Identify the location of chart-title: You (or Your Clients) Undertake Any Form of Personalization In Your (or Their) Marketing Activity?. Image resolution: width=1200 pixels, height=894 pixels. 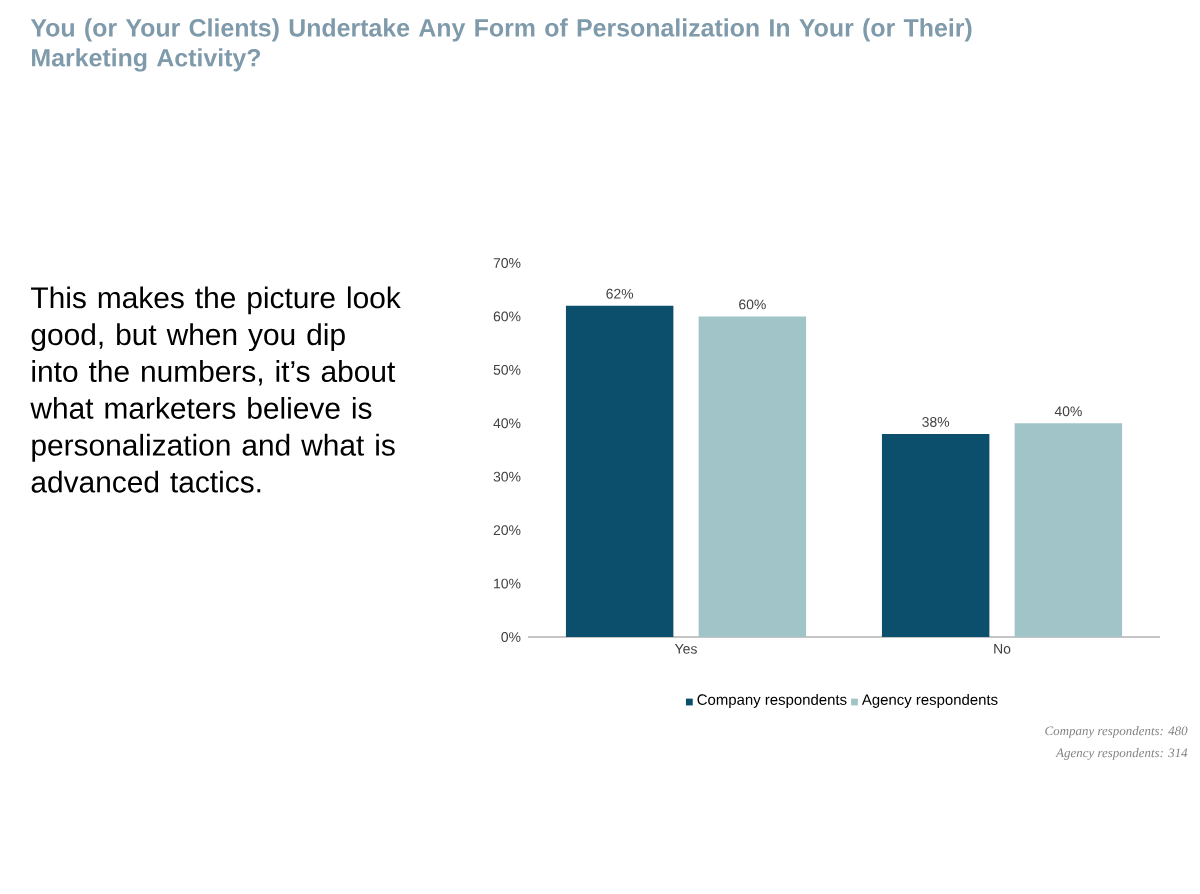
(501, 45).